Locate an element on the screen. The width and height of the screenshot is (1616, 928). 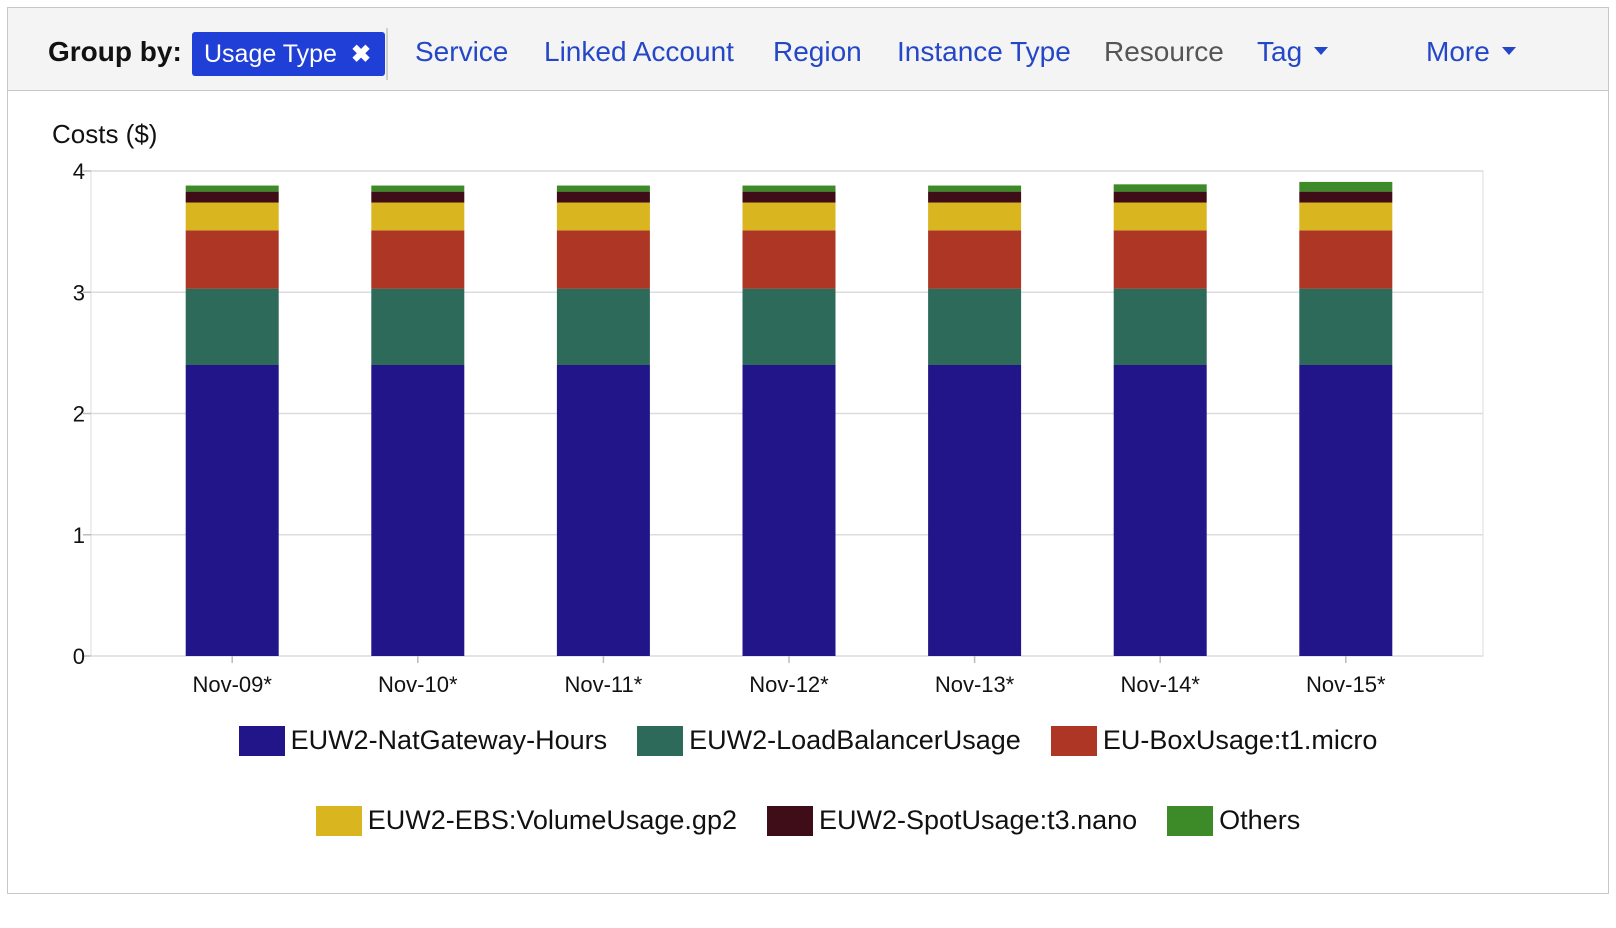
legend-item: EU-BoxUsage:t1.micro is located at coordinates (1214, 740).